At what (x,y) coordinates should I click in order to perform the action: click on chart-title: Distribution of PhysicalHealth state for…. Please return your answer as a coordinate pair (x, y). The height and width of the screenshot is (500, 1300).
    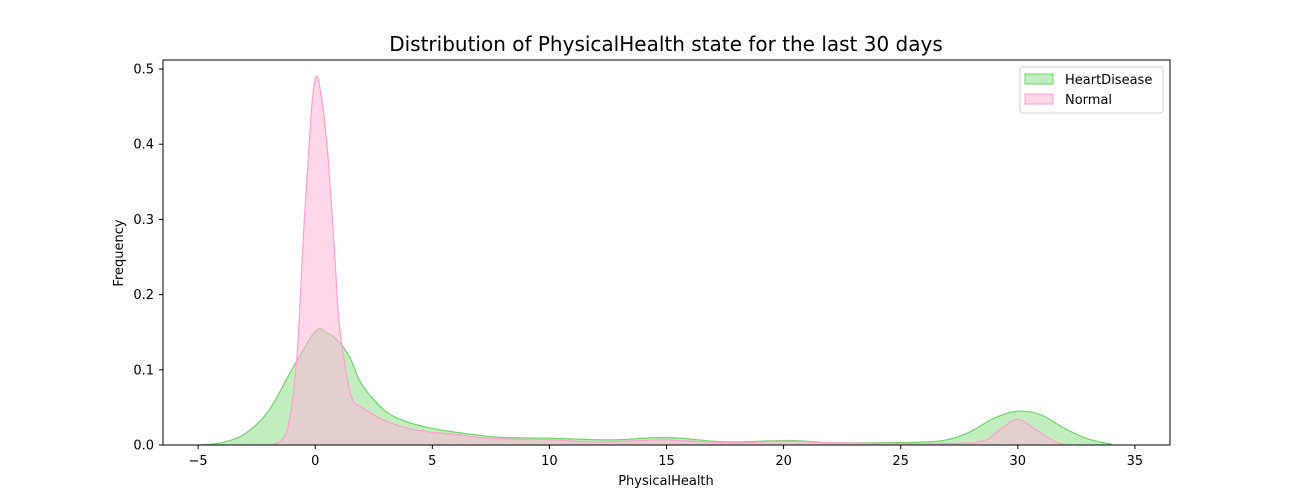
    Looking at the image, I should click on (666, 44).